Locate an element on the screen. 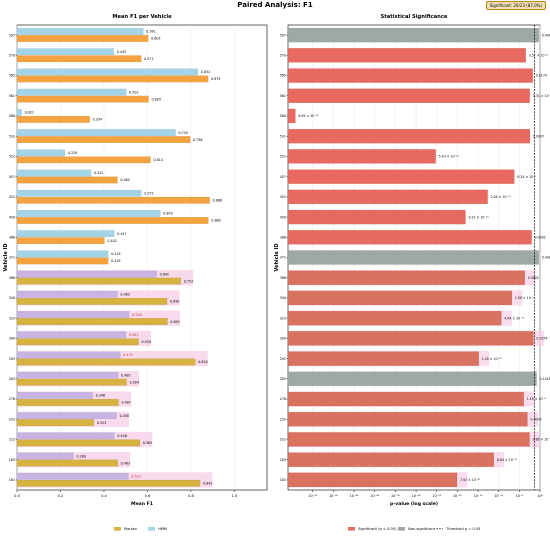 Image resolution: width=550 pixels, height=539 pixels. left-ytick-label: 386 is located at coordinates (12, 237).